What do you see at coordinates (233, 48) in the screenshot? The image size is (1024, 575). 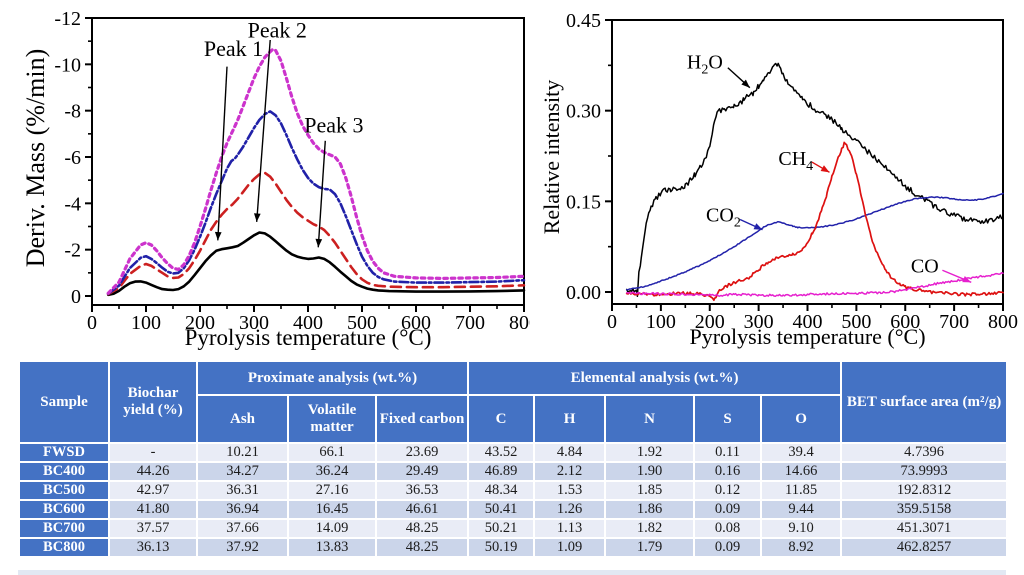 I see `annotation-label: Peak 1` at bounding box center [233, 48].